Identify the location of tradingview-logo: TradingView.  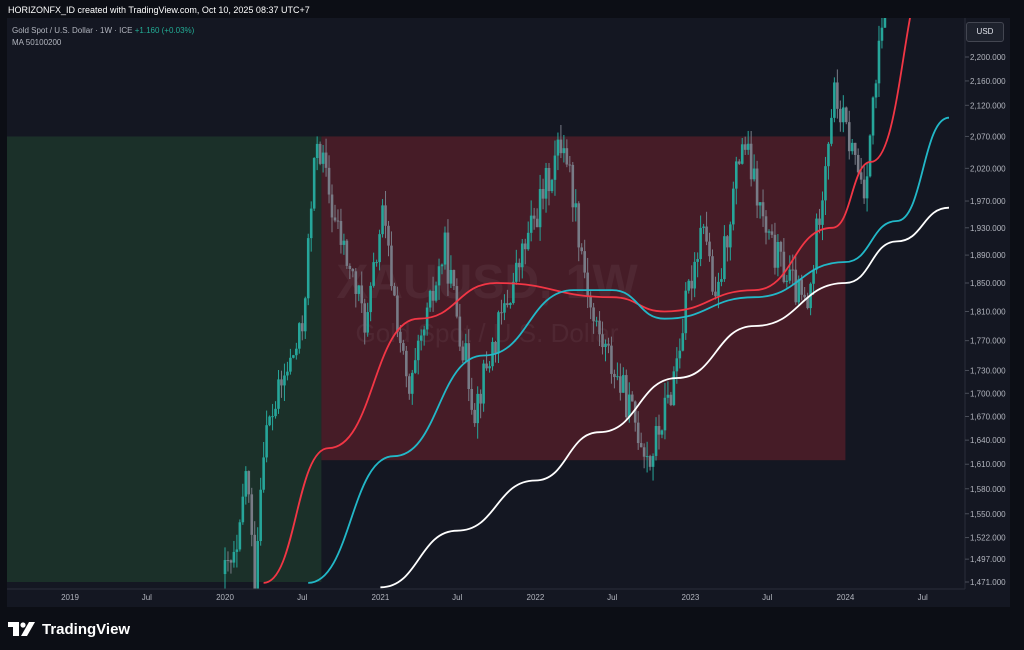
(69, 629).